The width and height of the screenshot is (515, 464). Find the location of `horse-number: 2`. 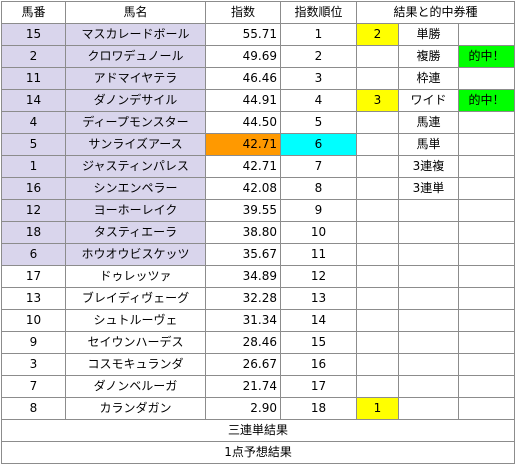

horse-number: 2 is located at coordinates (33, 56).